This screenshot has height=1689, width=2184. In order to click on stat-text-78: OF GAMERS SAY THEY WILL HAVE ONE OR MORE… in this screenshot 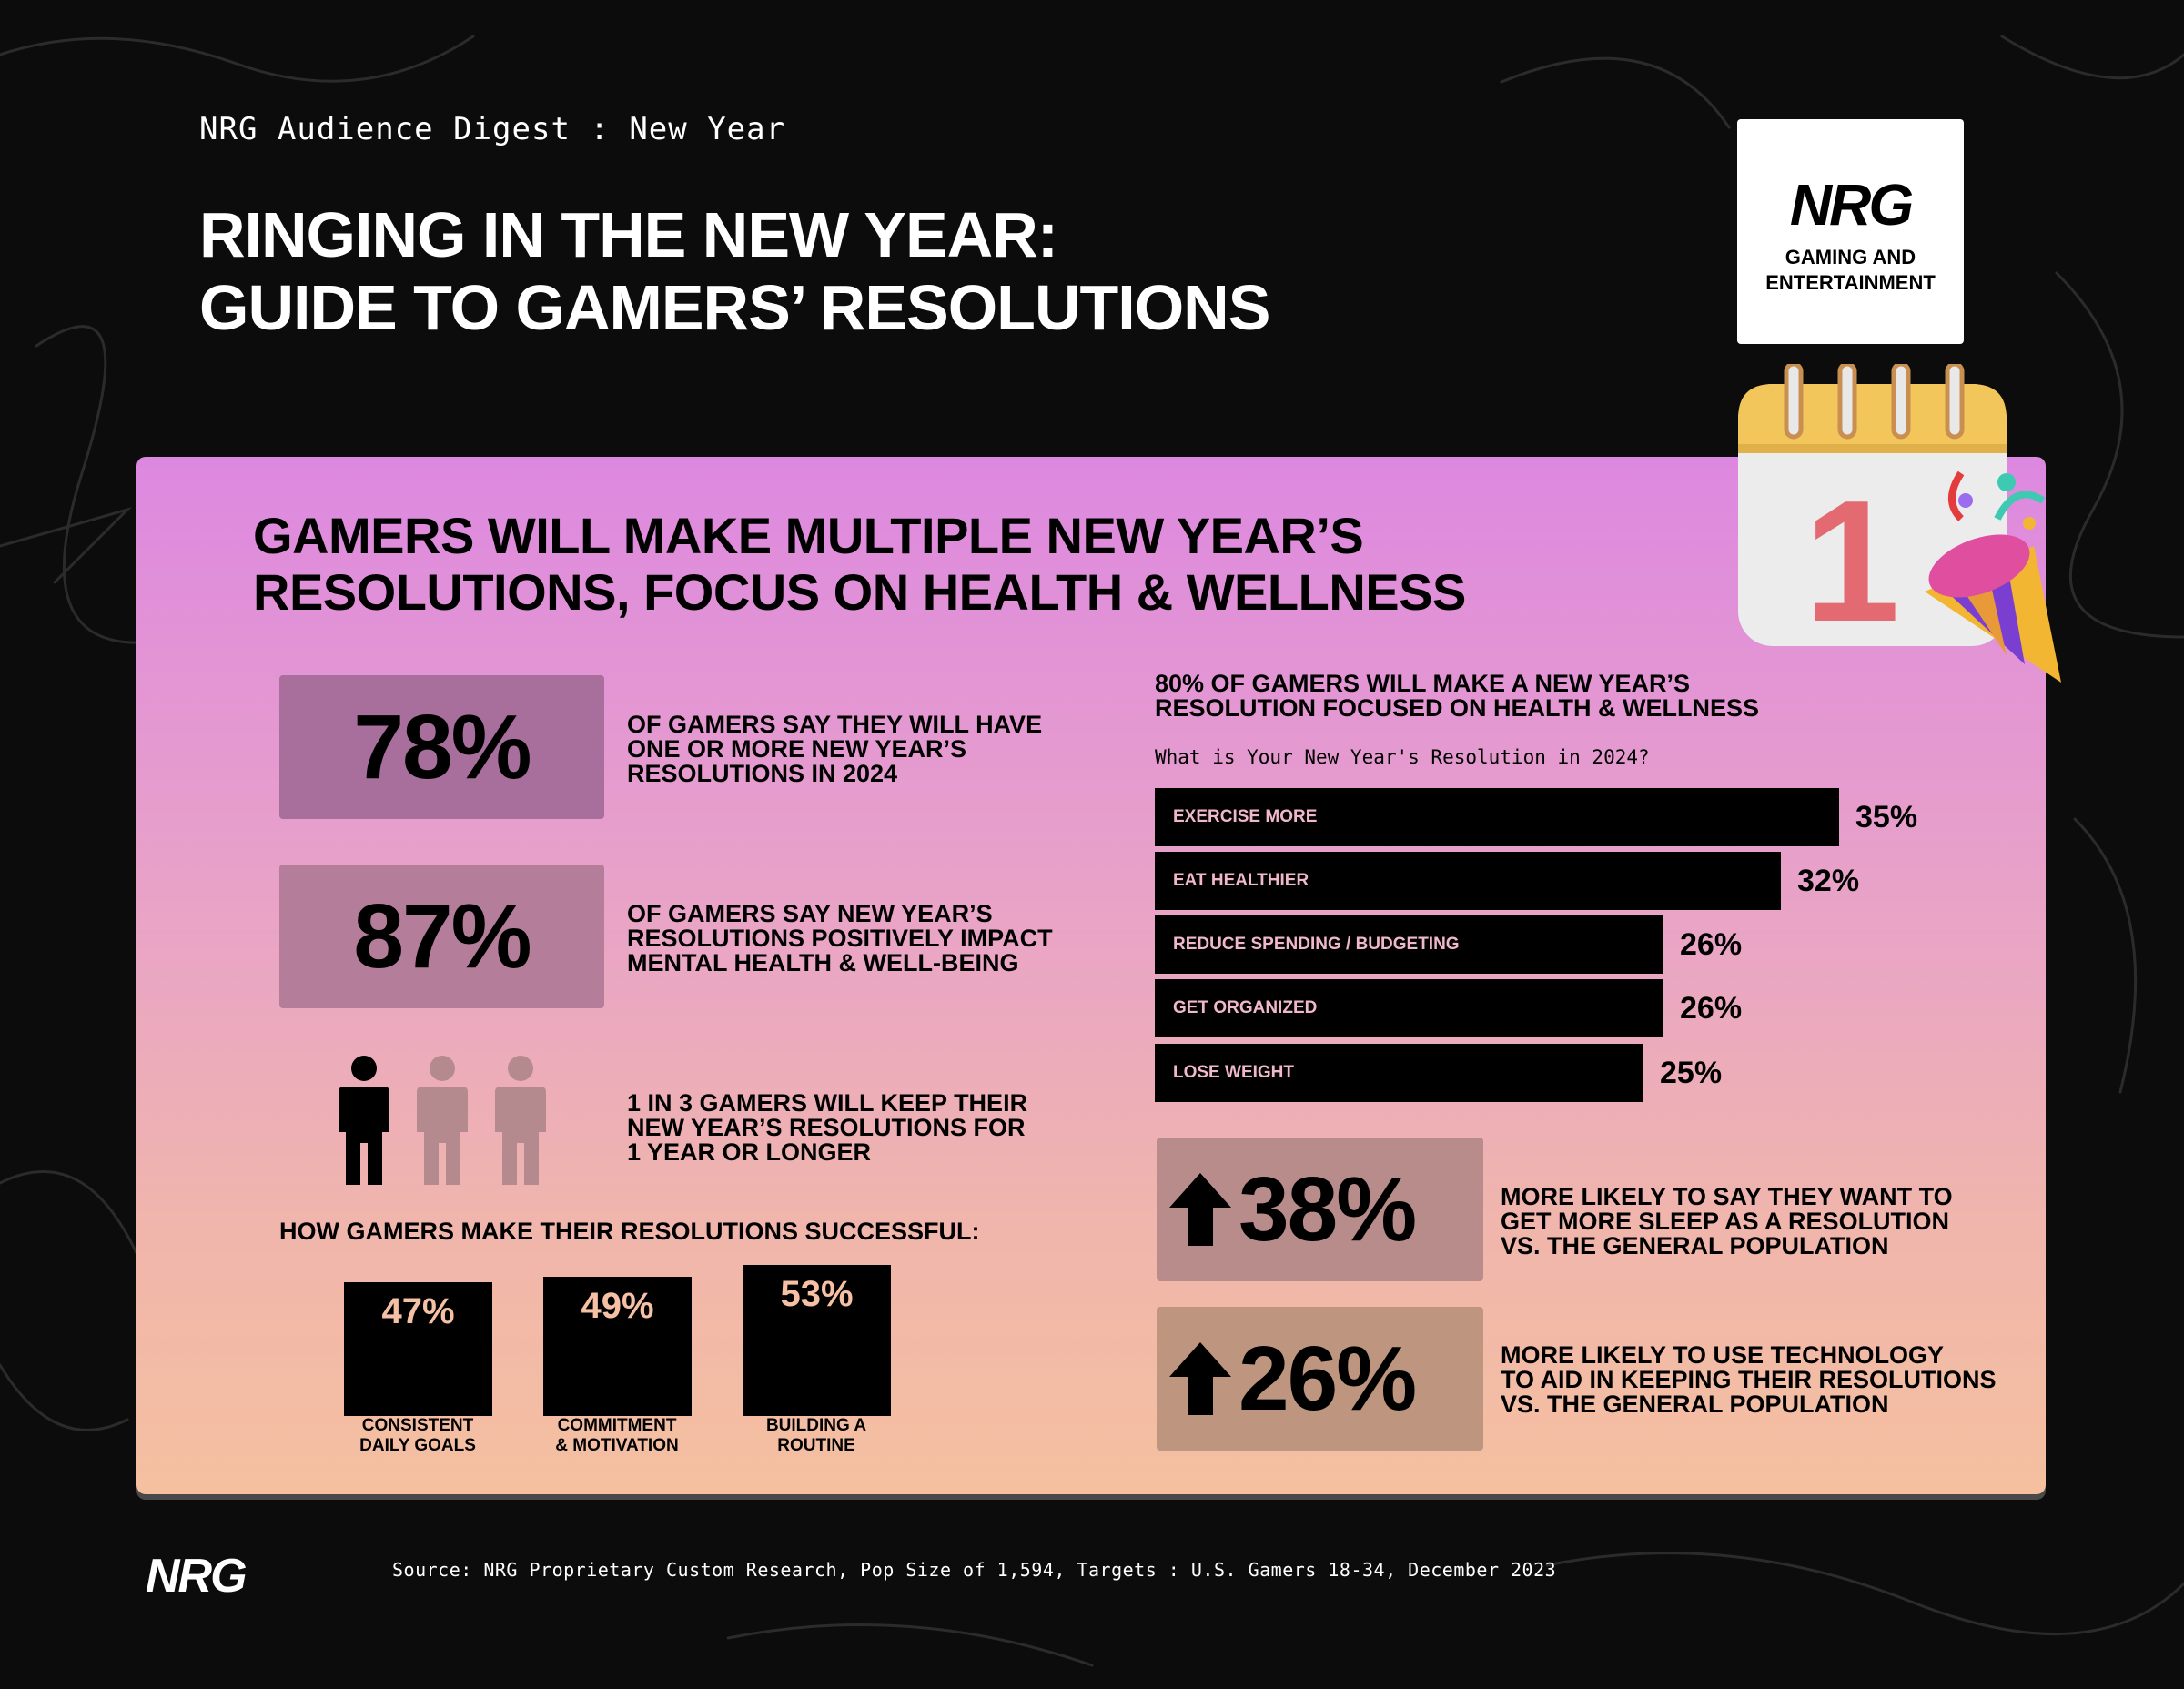, I will do `click(864, 749)`.